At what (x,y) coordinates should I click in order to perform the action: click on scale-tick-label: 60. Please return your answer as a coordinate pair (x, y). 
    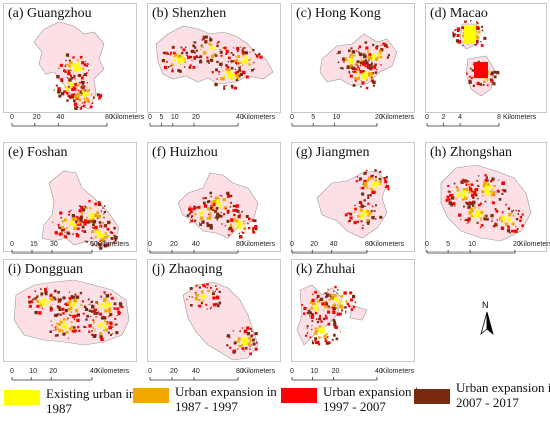
    Looking at the image, I should click on (94, 244).